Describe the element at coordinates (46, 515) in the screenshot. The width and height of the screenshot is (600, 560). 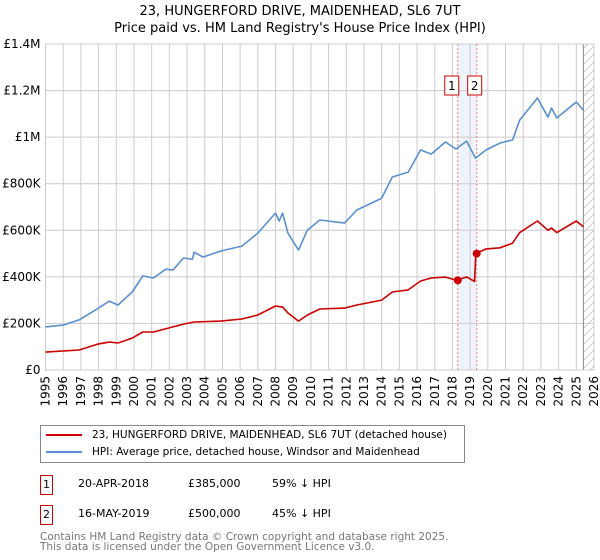
I see `transaction-number: 2` at that location.